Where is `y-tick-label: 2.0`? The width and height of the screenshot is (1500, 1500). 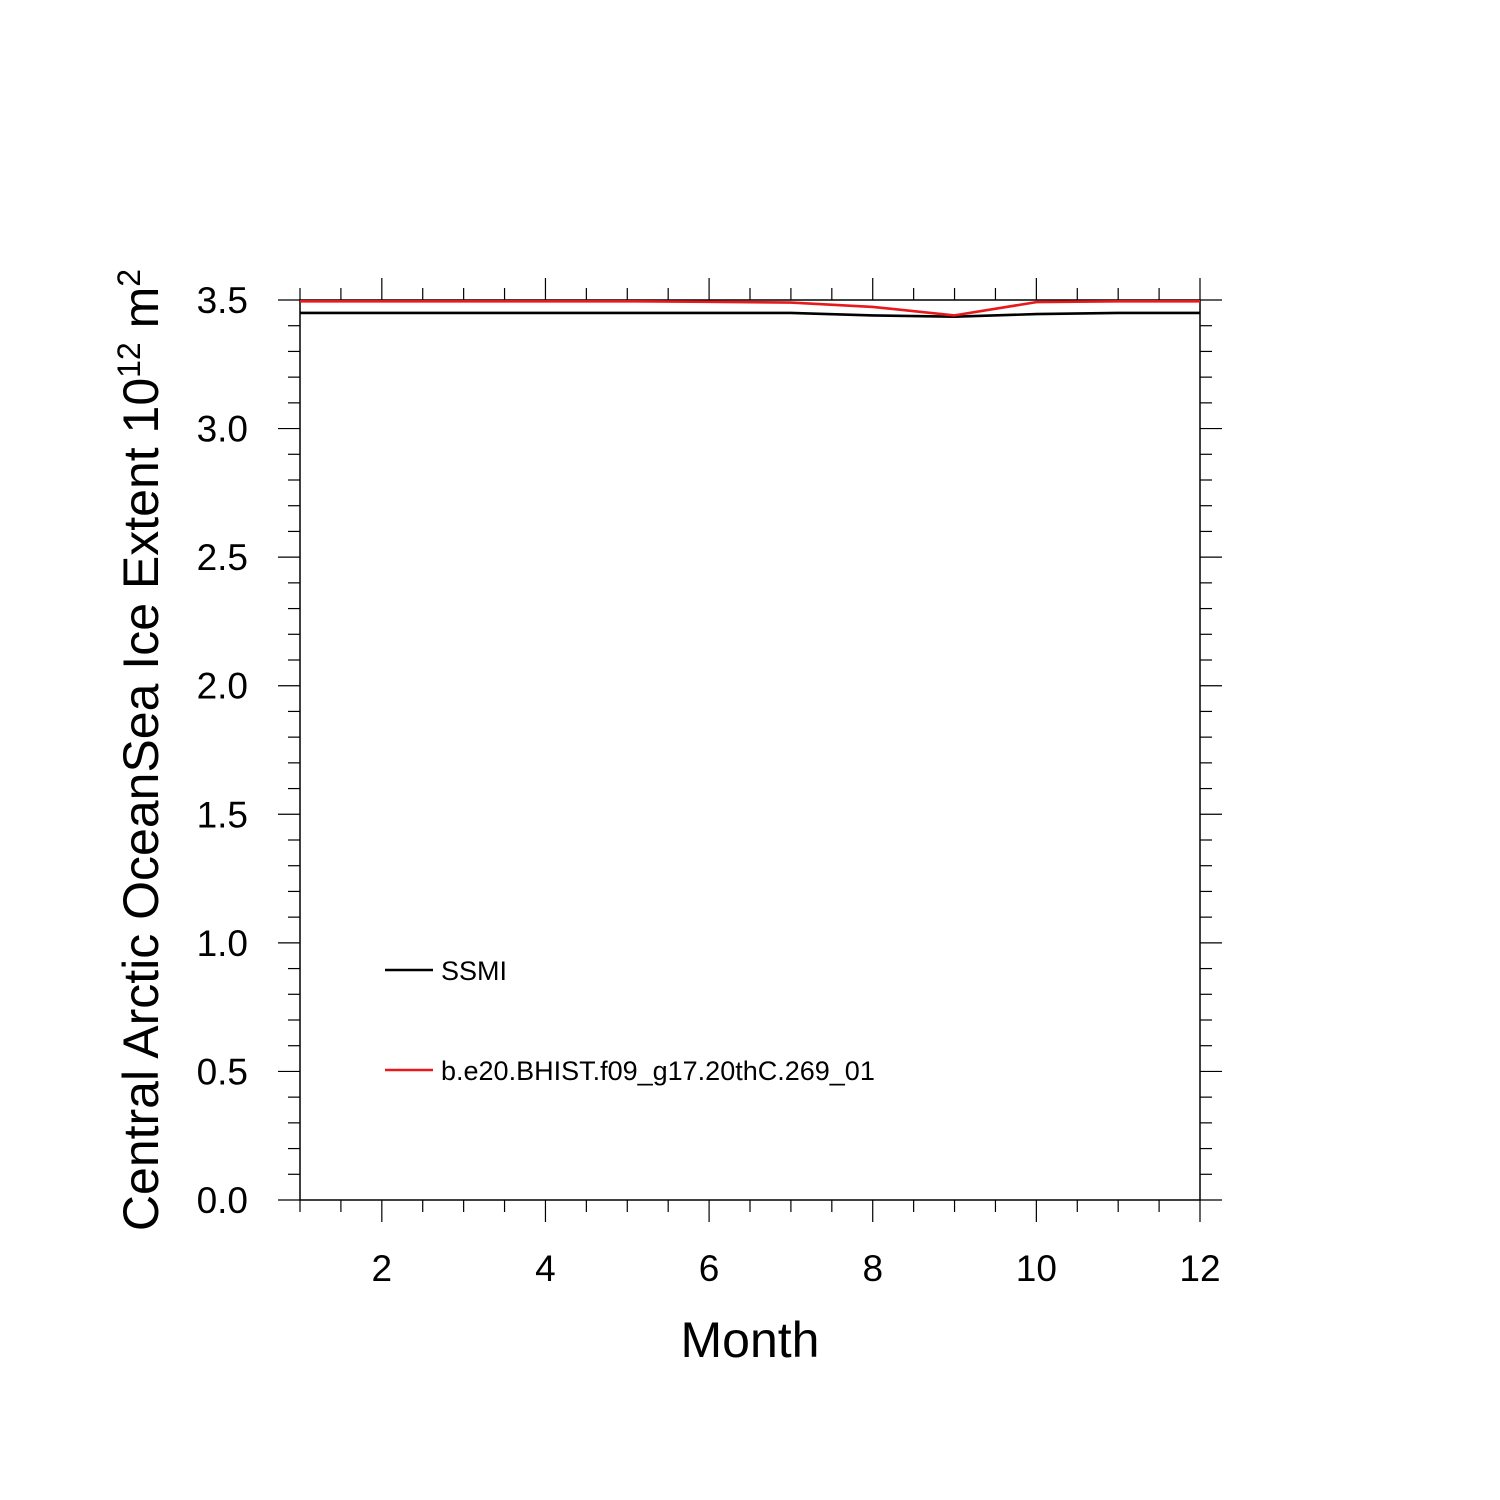 y-tick-label: 2.0 is located at coordinates (222, 686).